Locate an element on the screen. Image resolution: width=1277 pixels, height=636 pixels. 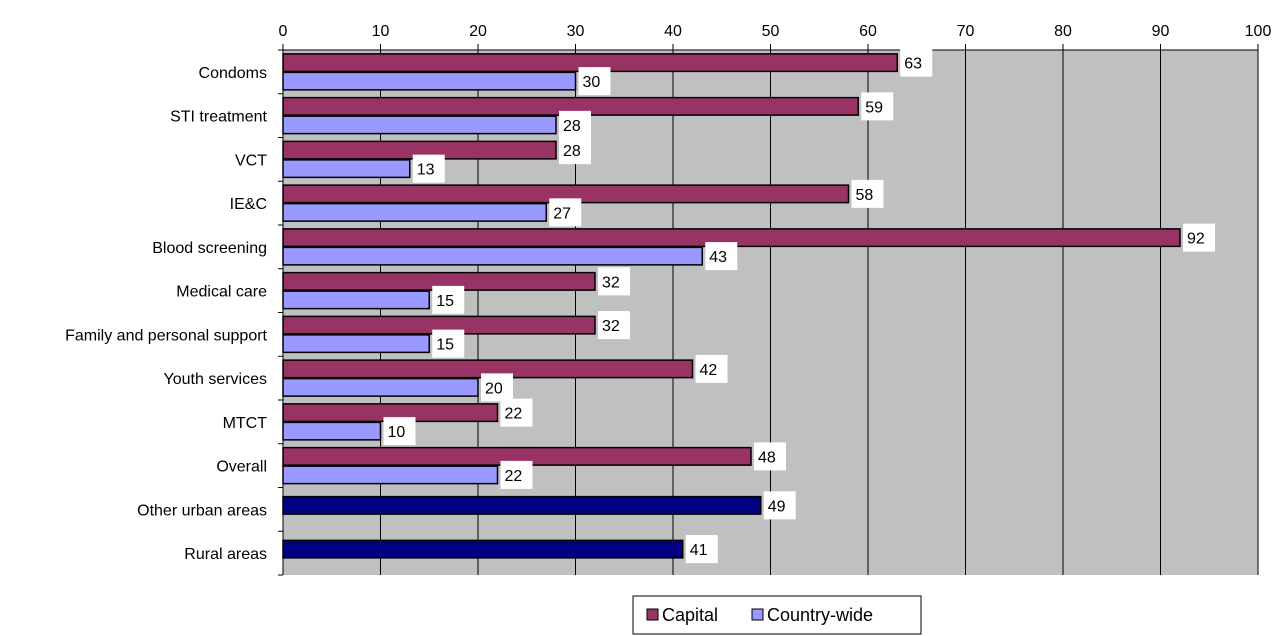
legend: Capital Country-wide is located at coordinates (777, 615).